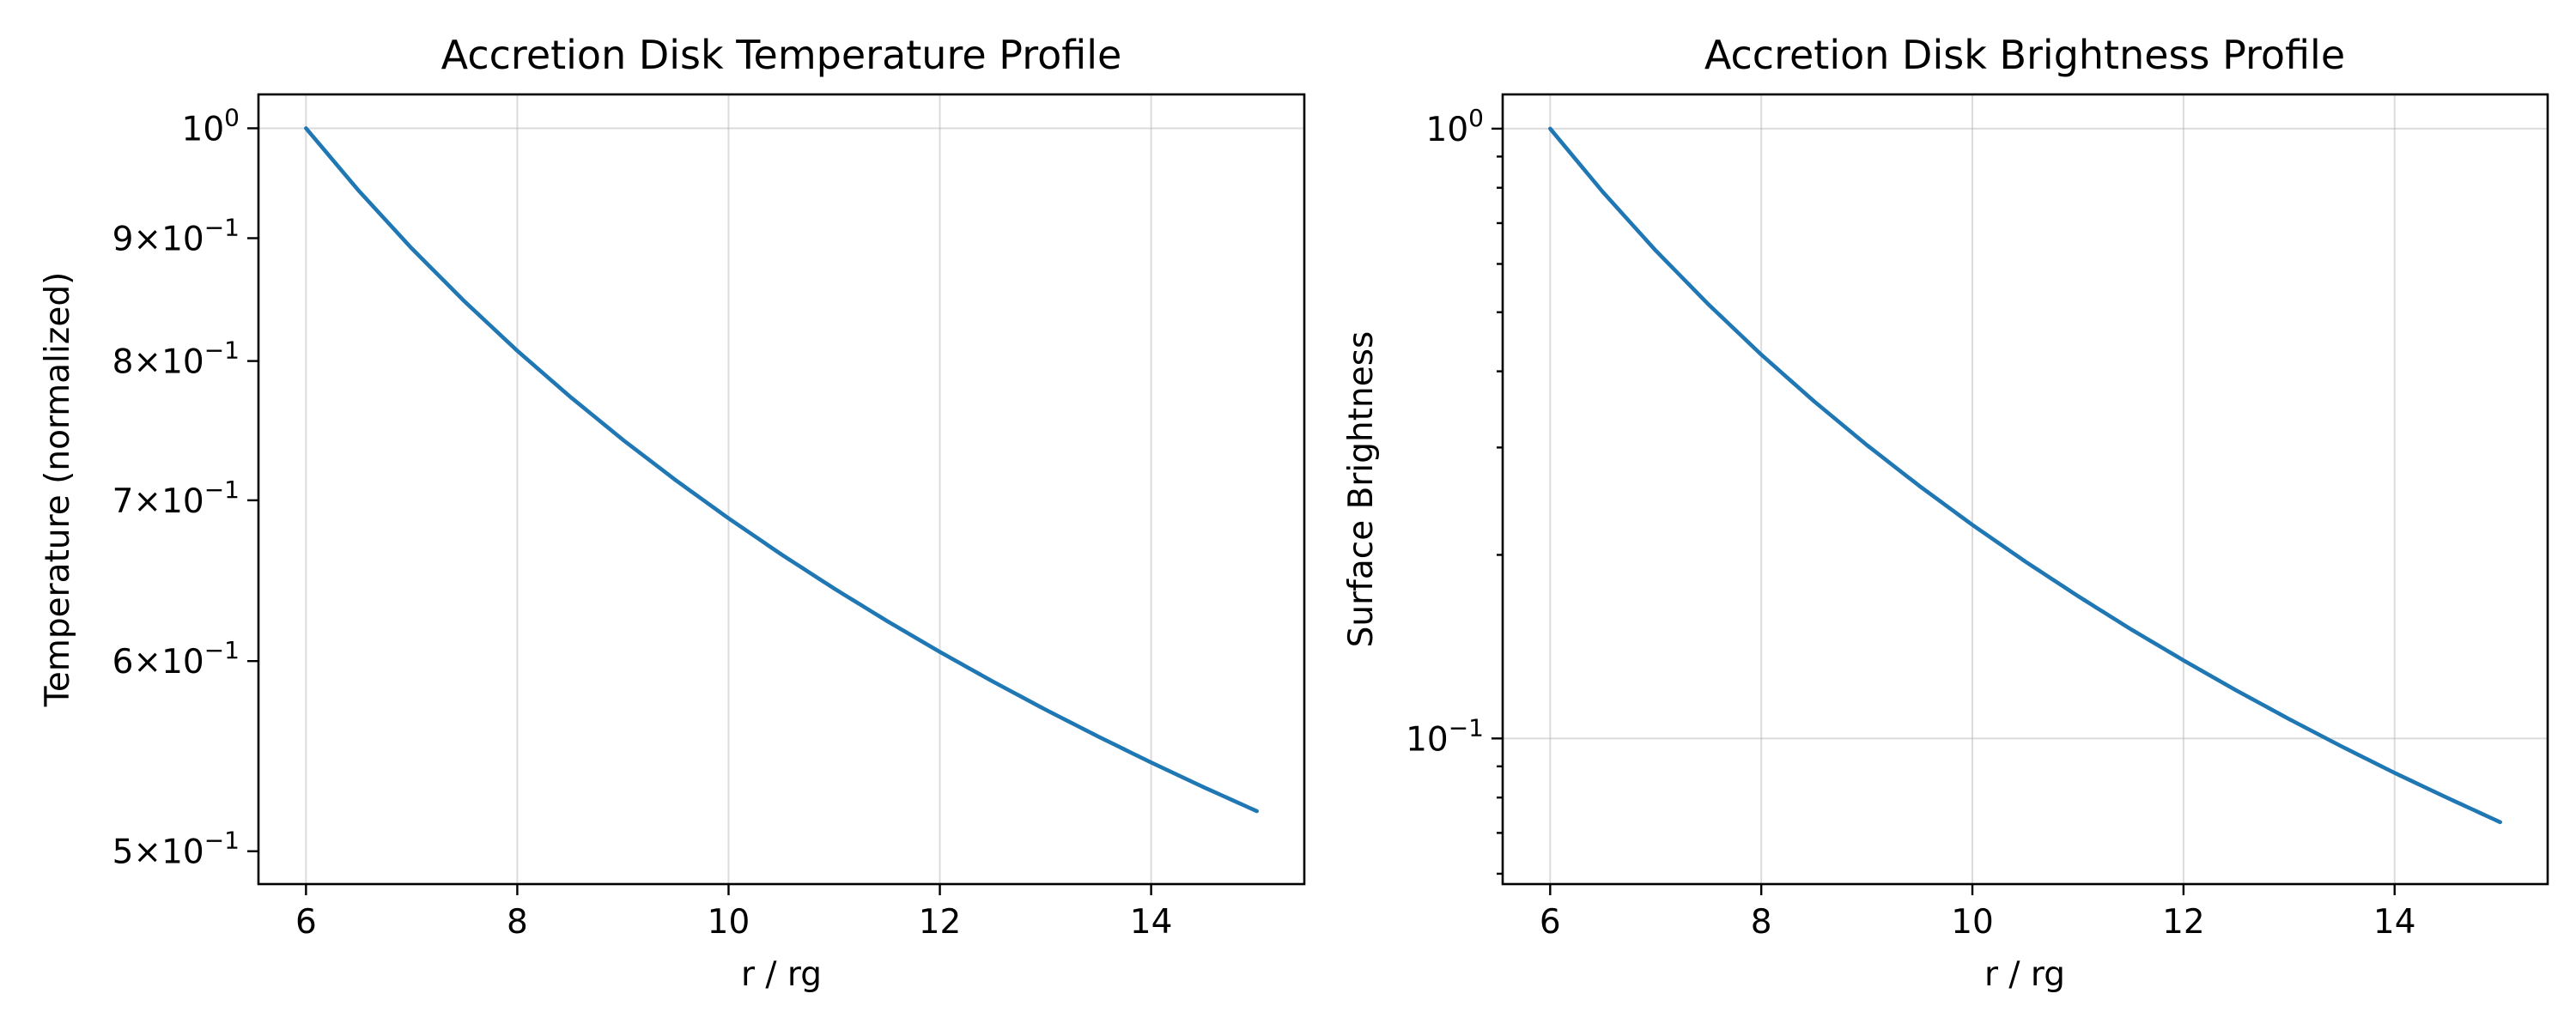 Image resolution: width=2576 pixels, height=1030 pixels. What do you see at coordinates (781, 55) in the screenshot?
I see `chart-title: Accretion Disk Temperature Profile` at bounding box center [781, 55].